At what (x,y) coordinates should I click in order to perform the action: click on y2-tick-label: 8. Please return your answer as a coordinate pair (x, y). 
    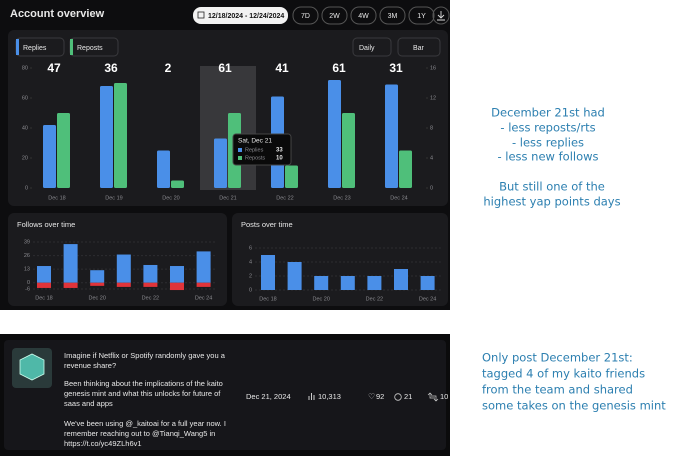
    Looking at the image, I should click on (431, 128).